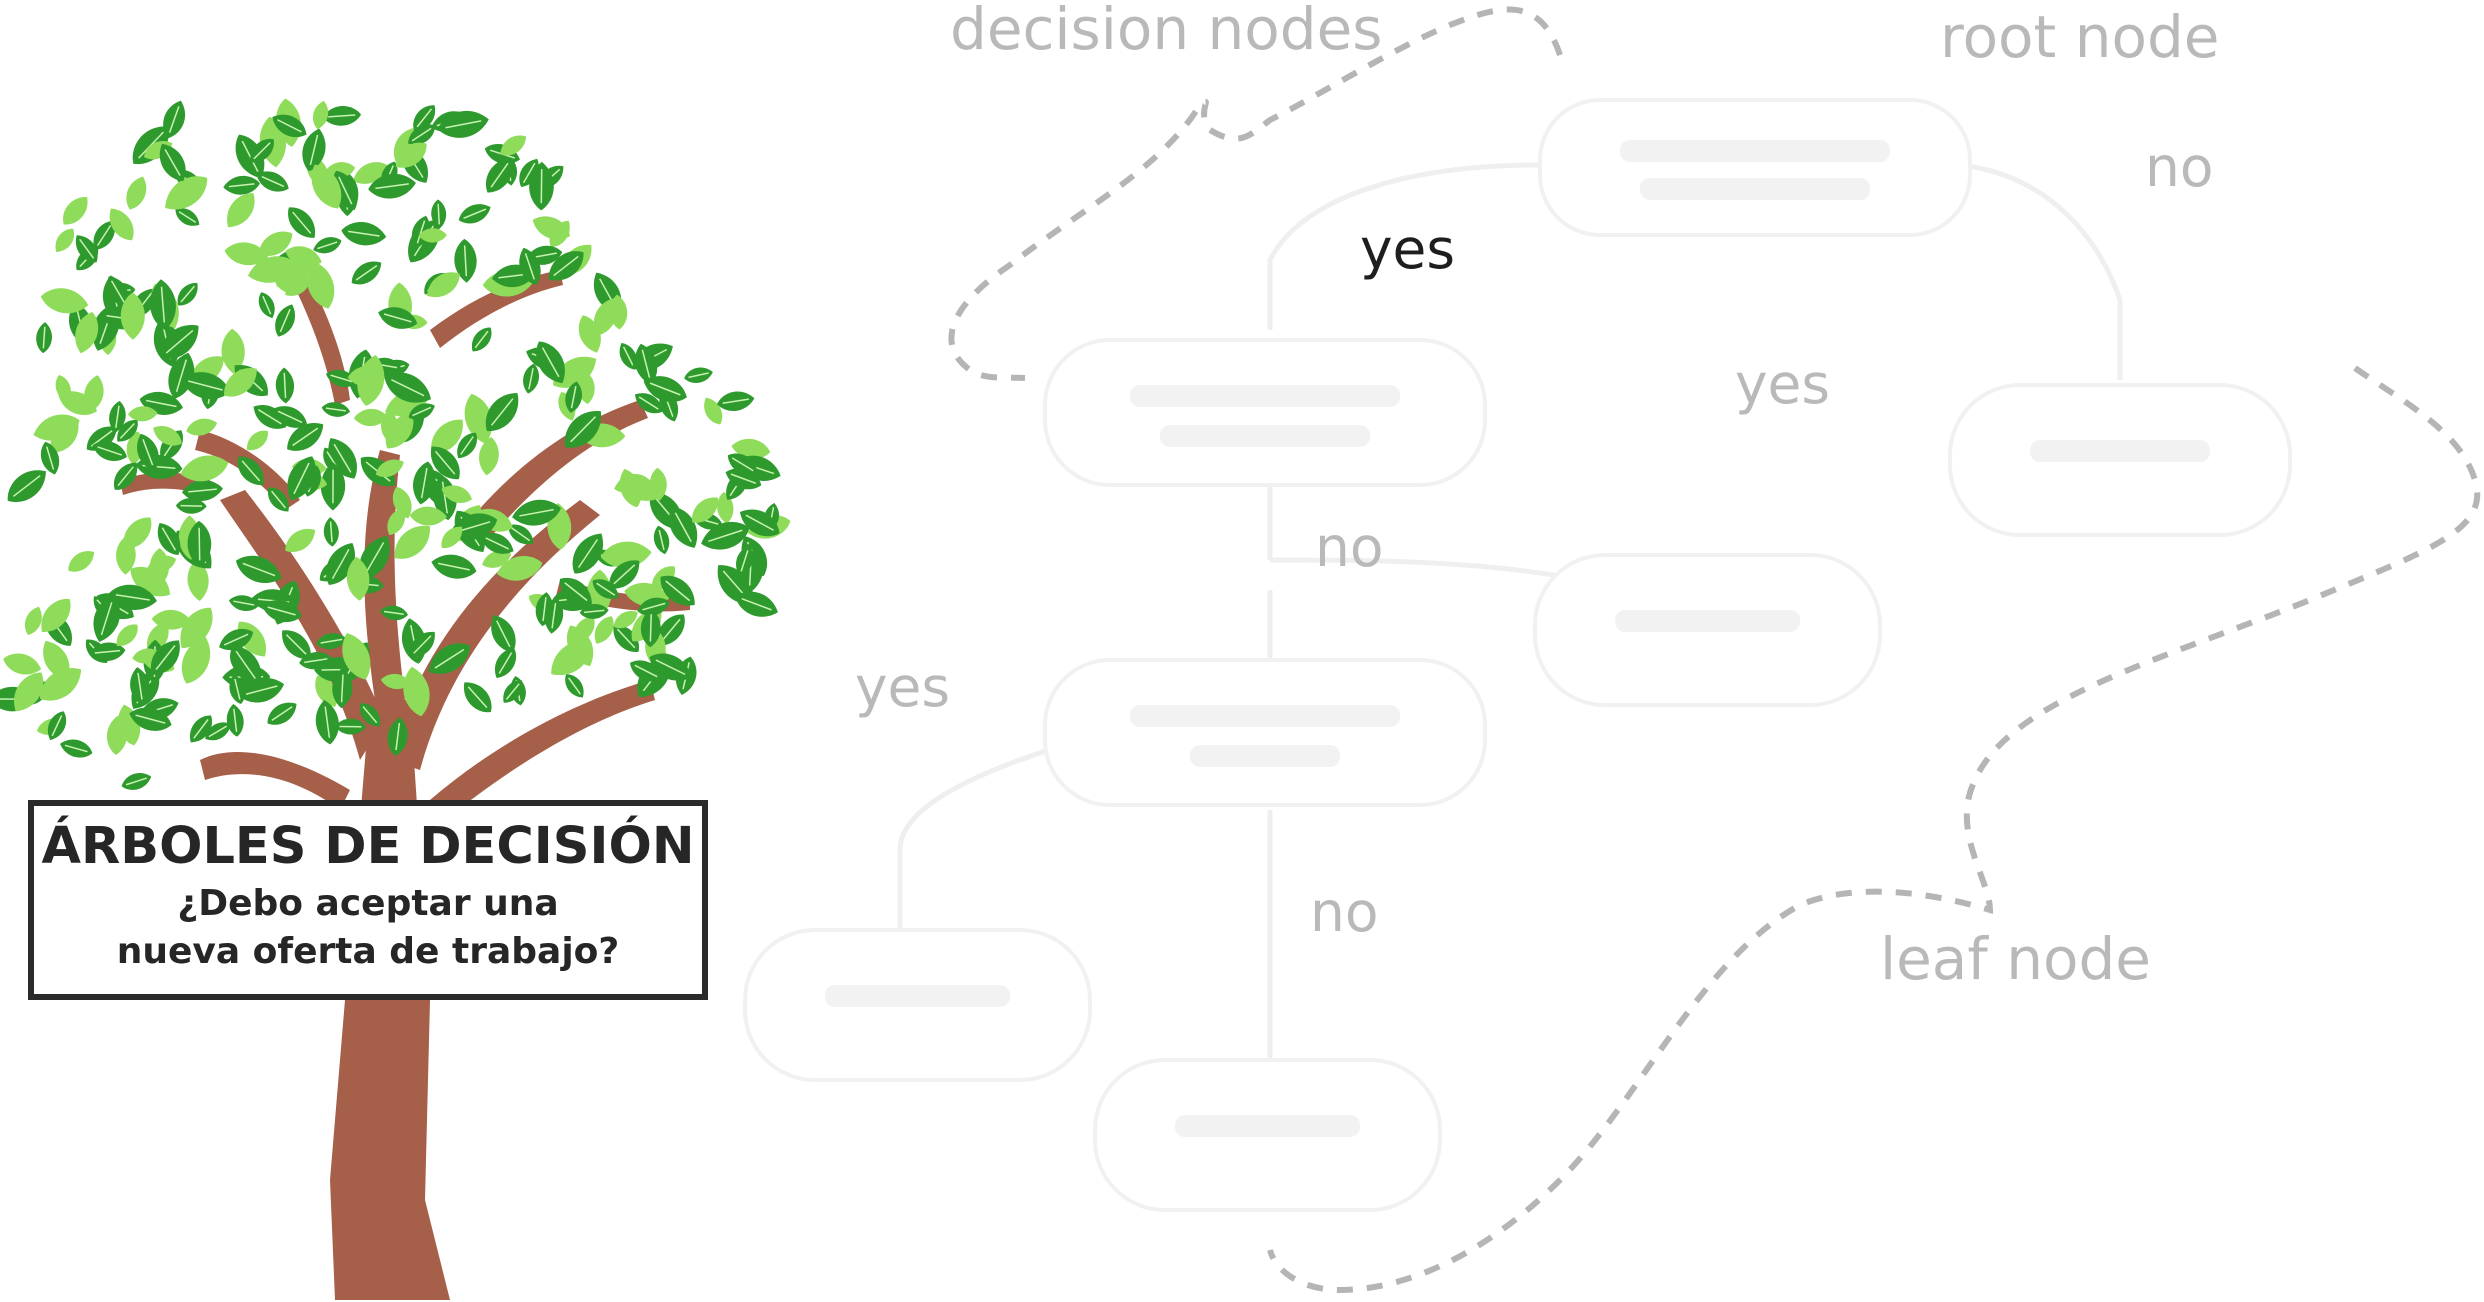 This screenshot has height=1302, width=2484. I want to click on sign-subtitle-line-2: nueva oferta de trabajo?, so click(368, 952).